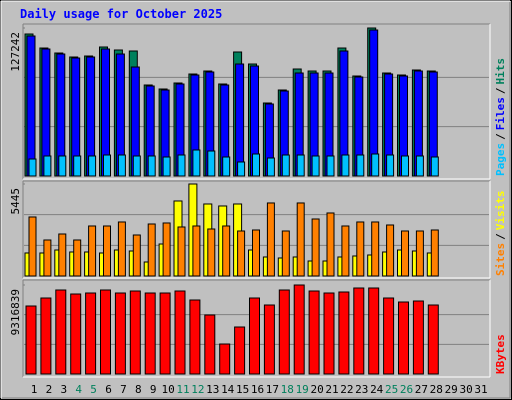 Image resolution: width=512 pixels, height=400 pixels. Describe the element at coordinates (361, 389) in the screenshot. I see `x-tick-label: 23` at that location.